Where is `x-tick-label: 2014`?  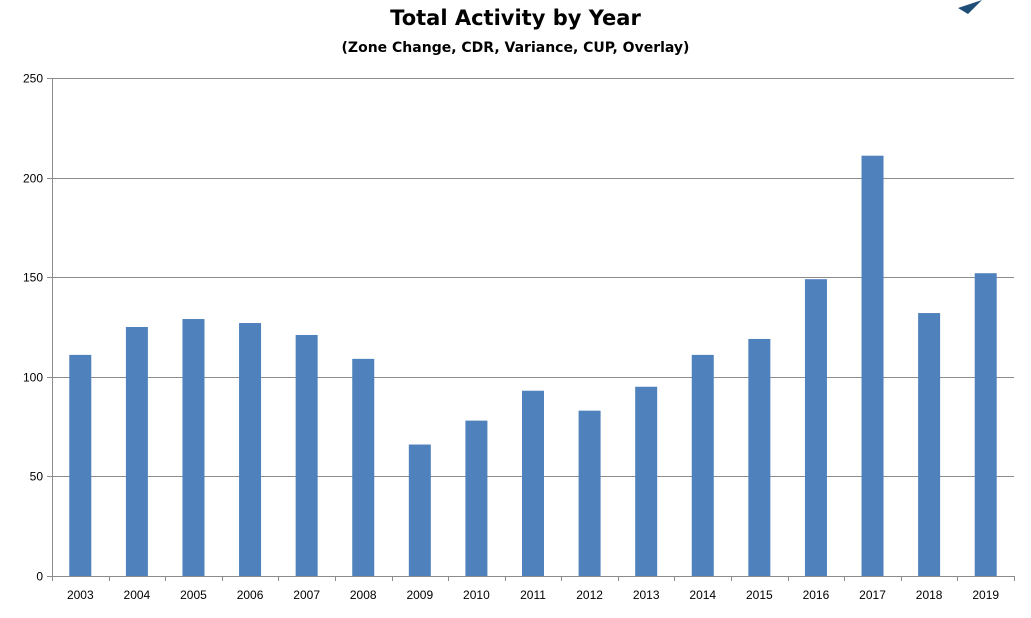 x-tick-label: 2014 is located at coordinates (702, 595).